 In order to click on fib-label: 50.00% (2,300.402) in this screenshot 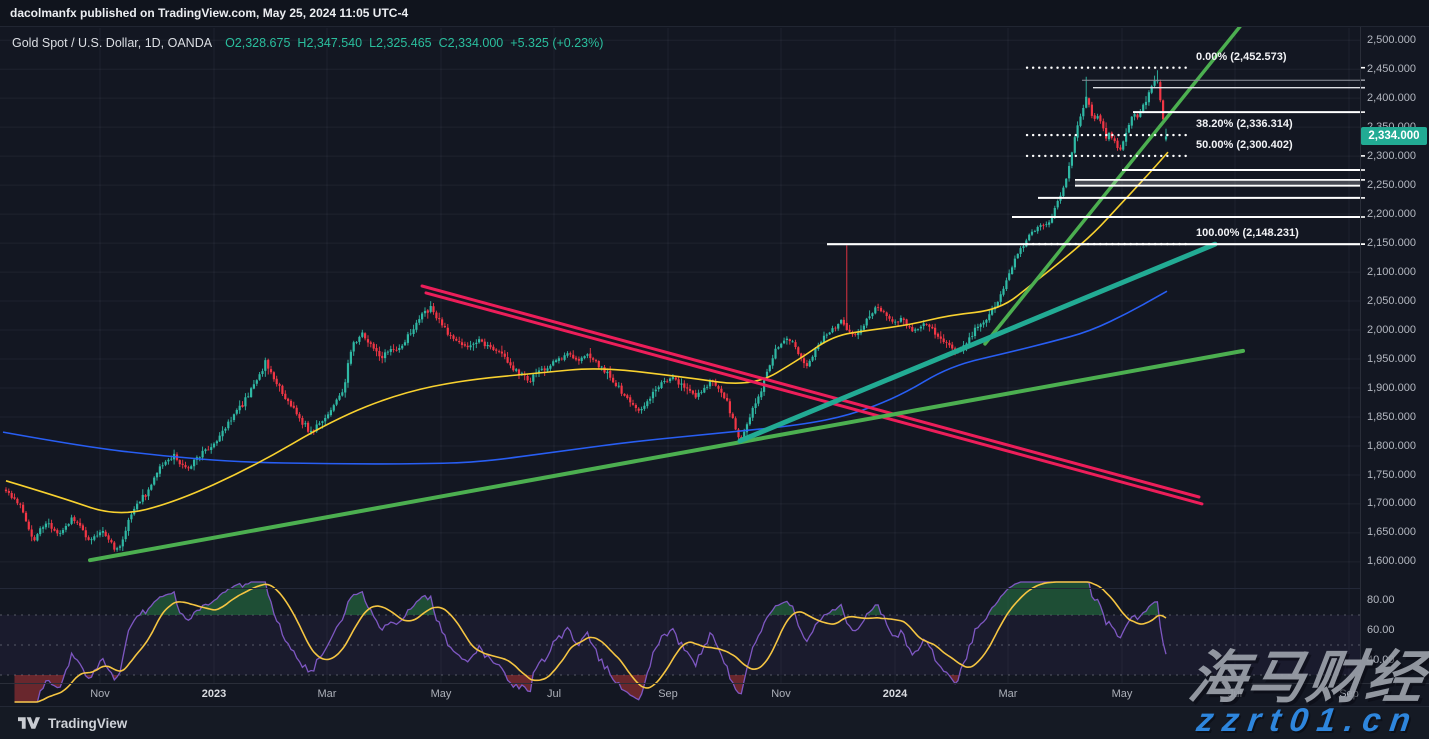, I will do `click(1244, 144)`.